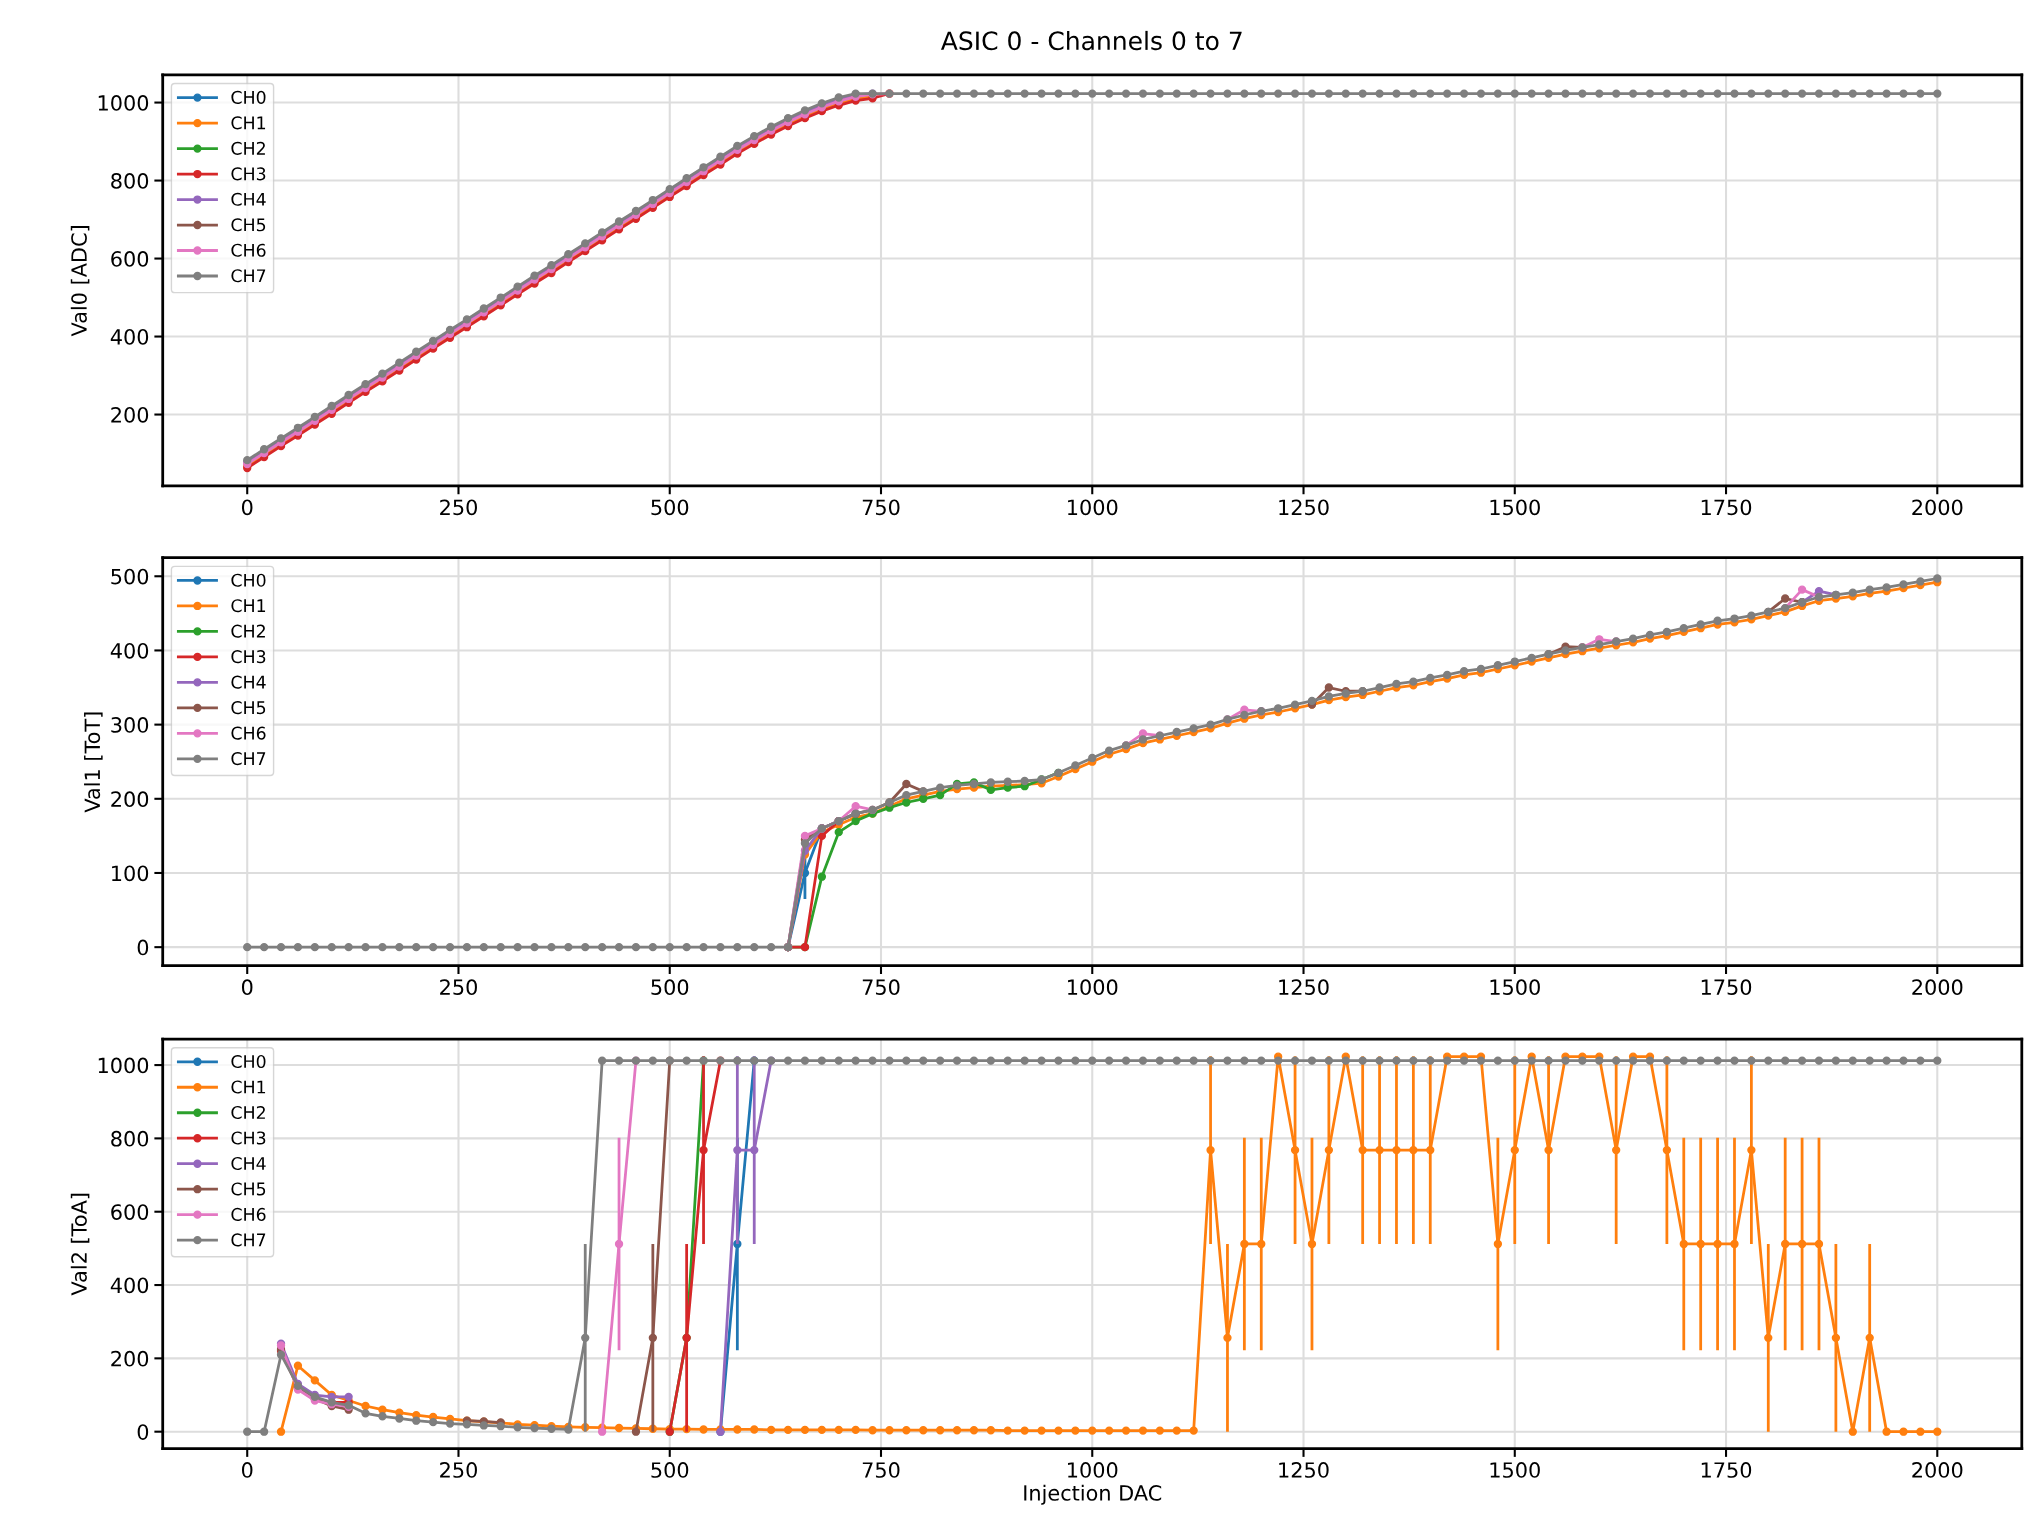 This screenshot has height=1528, width=2034. What do you see at coordinates (130, 725) in the screenshot?
I see `y-tick-label: 300` at bounding box center [130, 725].